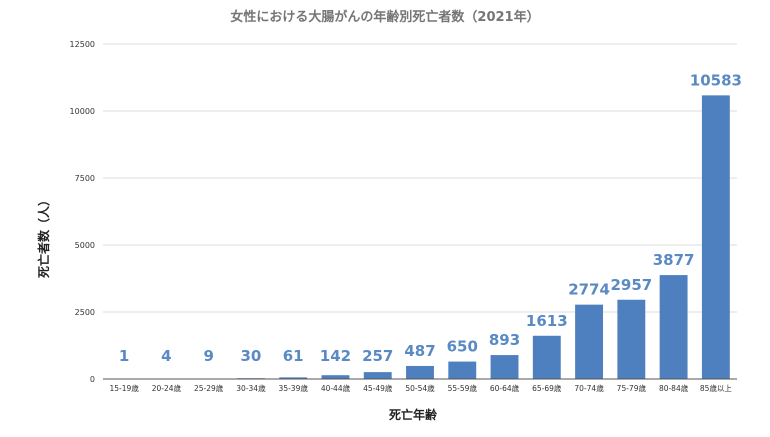  What do you see at coordinates (335, 356) in the screenshot?
I see `data-label: 142` at bounding box center [335, 356].